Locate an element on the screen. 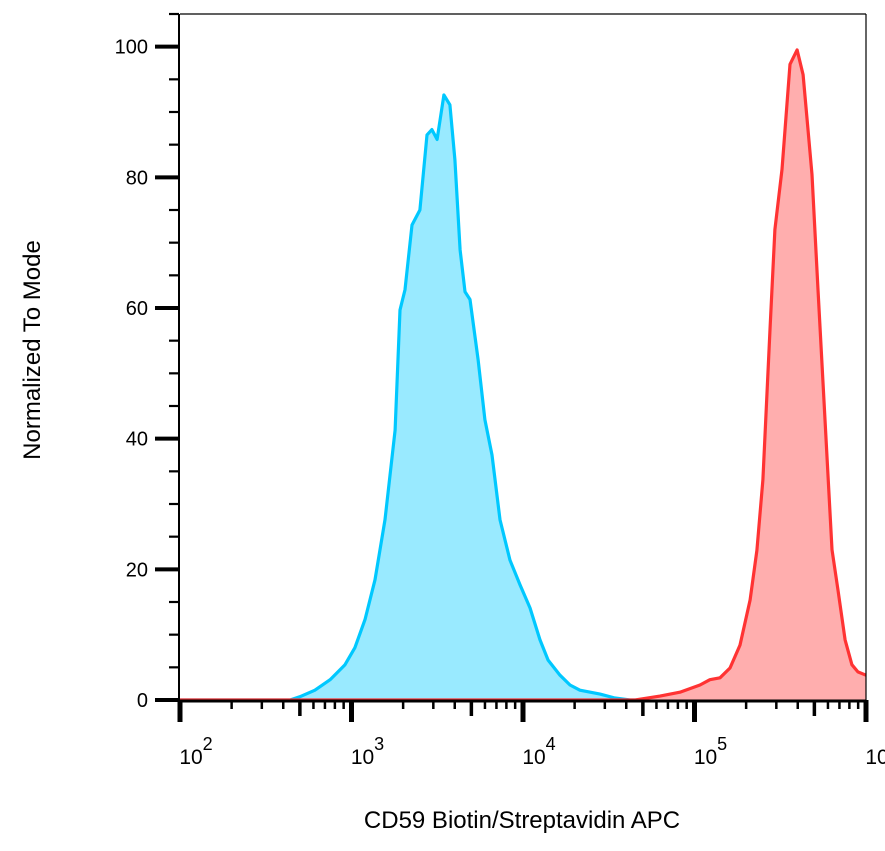 This screenshot has height=851, width=885. x-tick-label: 10³ is located at coordinates (367, 751).